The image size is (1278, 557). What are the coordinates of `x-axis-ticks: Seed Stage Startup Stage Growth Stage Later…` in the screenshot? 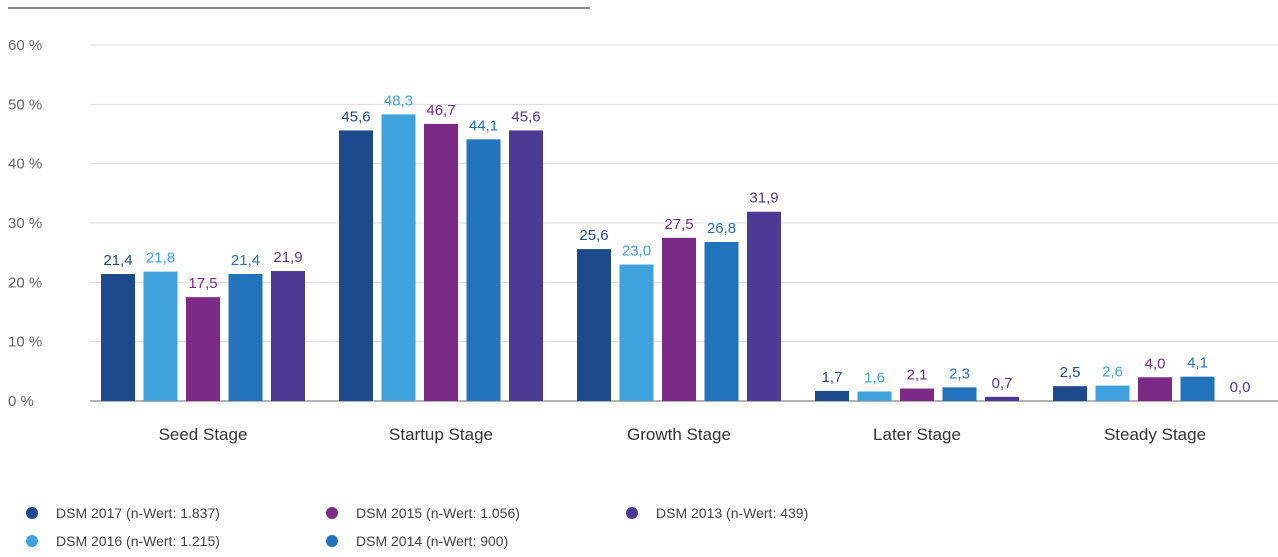 It's located at (682, 434).